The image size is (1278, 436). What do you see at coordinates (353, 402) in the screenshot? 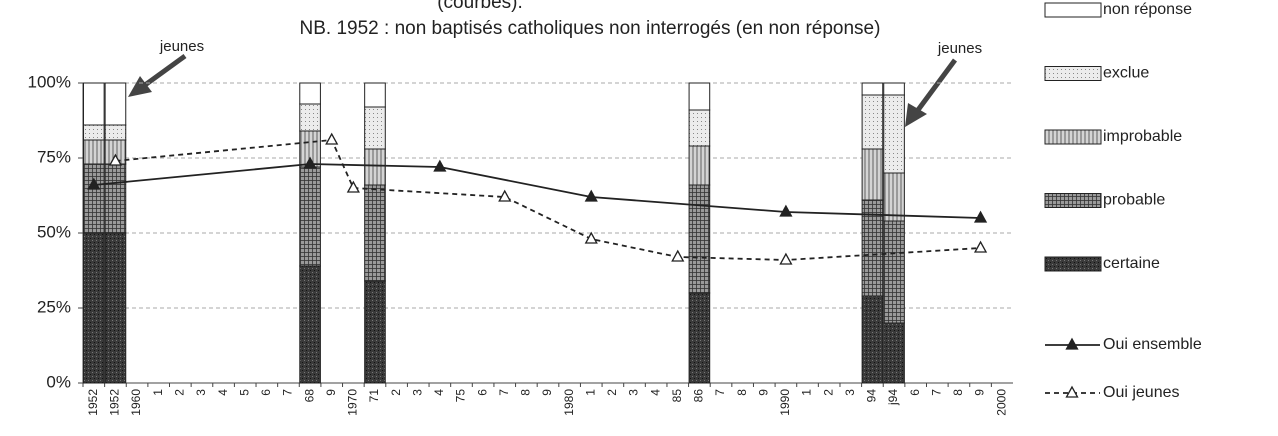
I see `x-tick-label: 1970` at bounding box center [353, 402].